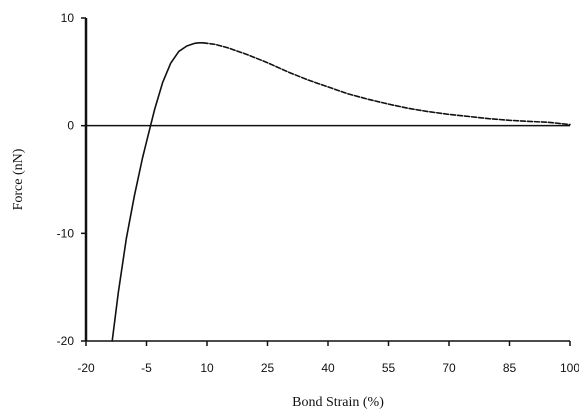  Describe the element at coordinates (338, 402) in the screenshot. I see `x-axis-title: Bond Strain (%)` at that location.